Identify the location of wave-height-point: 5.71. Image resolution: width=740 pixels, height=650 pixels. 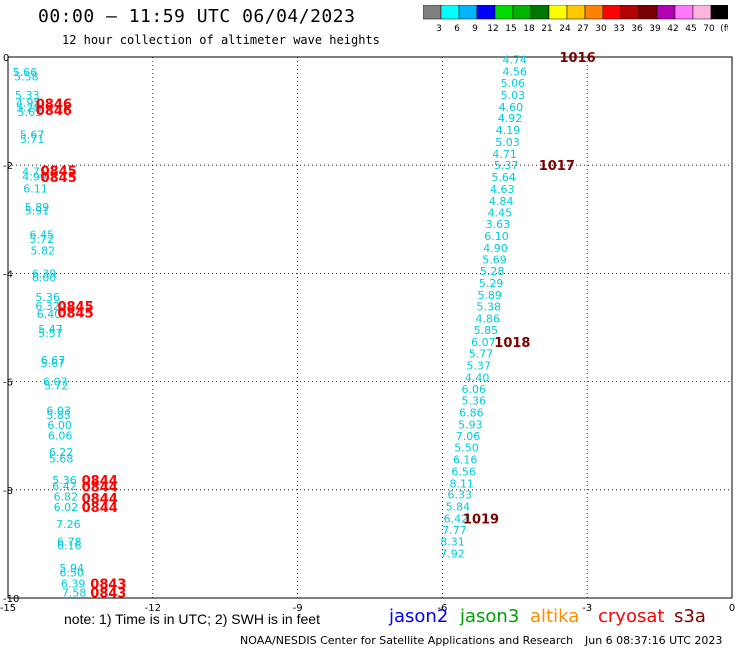
(32, 139).